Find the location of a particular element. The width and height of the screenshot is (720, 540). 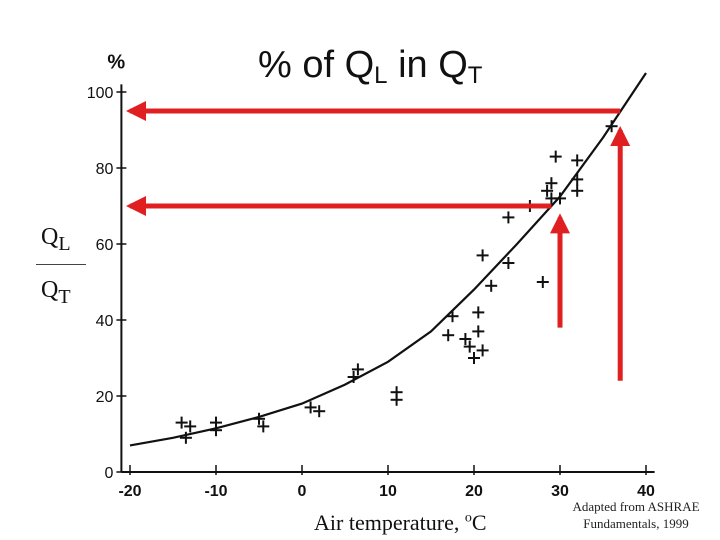

credit-line-1: Adapted from ASHRAE is located at coordinates (636, 506).